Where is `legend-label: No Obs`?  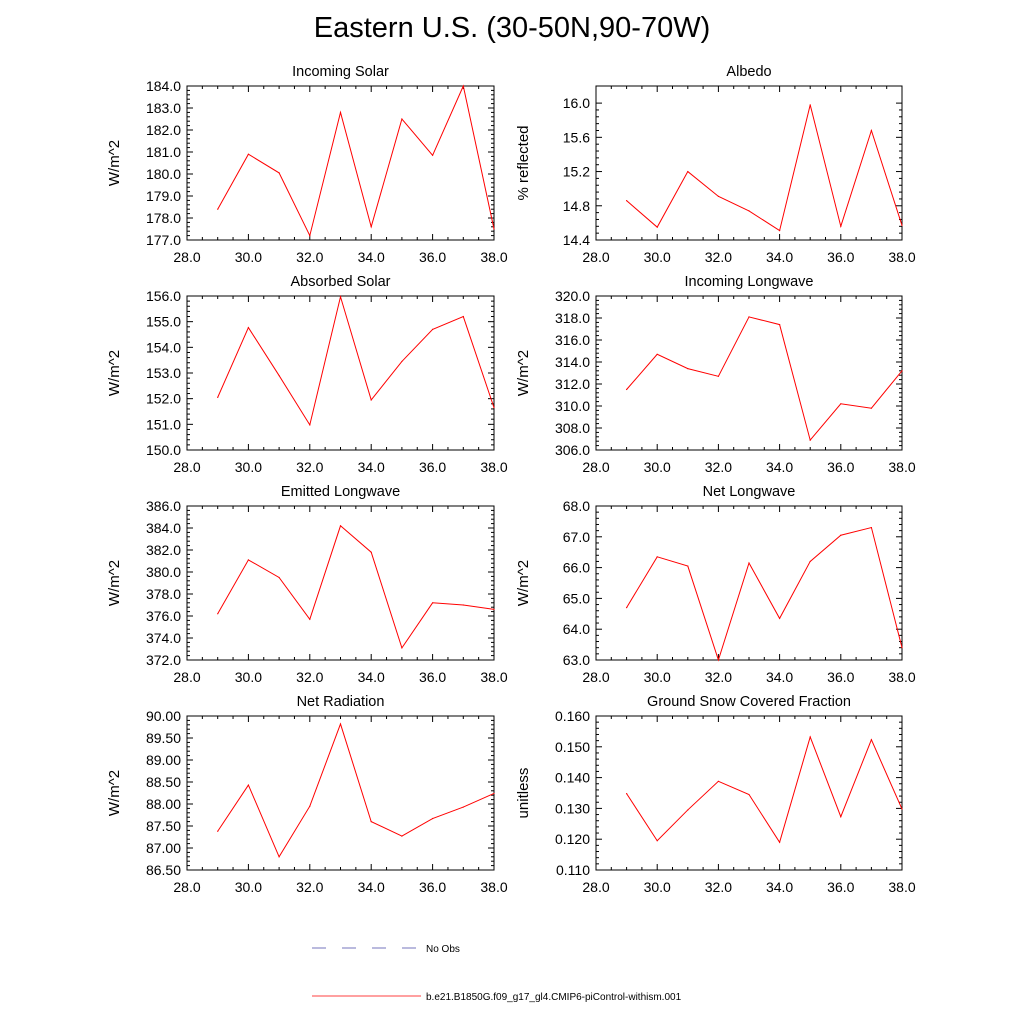
legend-label: No Obs is located at coordinates (443, 949).